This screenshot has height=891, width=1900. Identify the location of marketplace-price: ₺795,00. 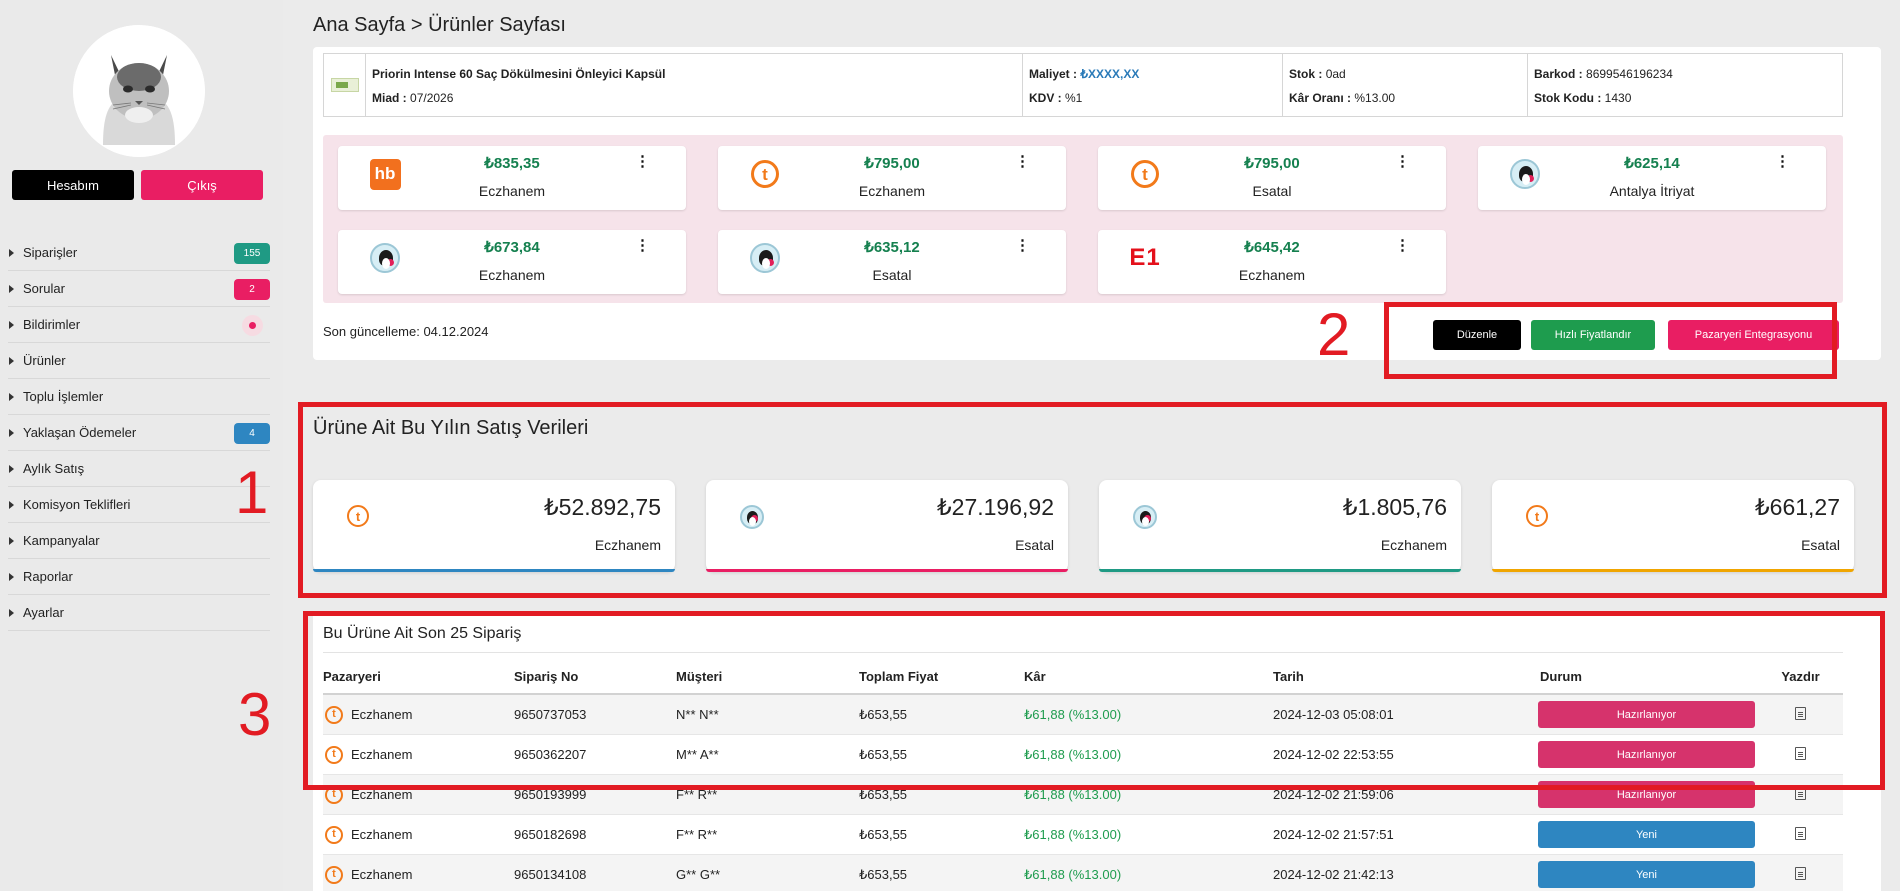
(1272, 163).